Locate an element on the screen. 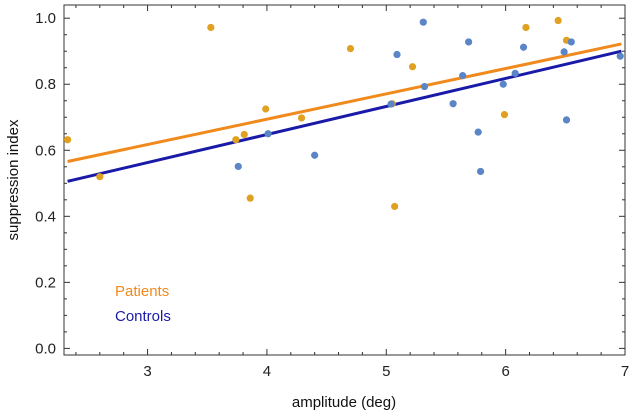 The width and height of the screenshot is (629, 413). y-tick-label: 0.4 is located at coordinates (45, 216).